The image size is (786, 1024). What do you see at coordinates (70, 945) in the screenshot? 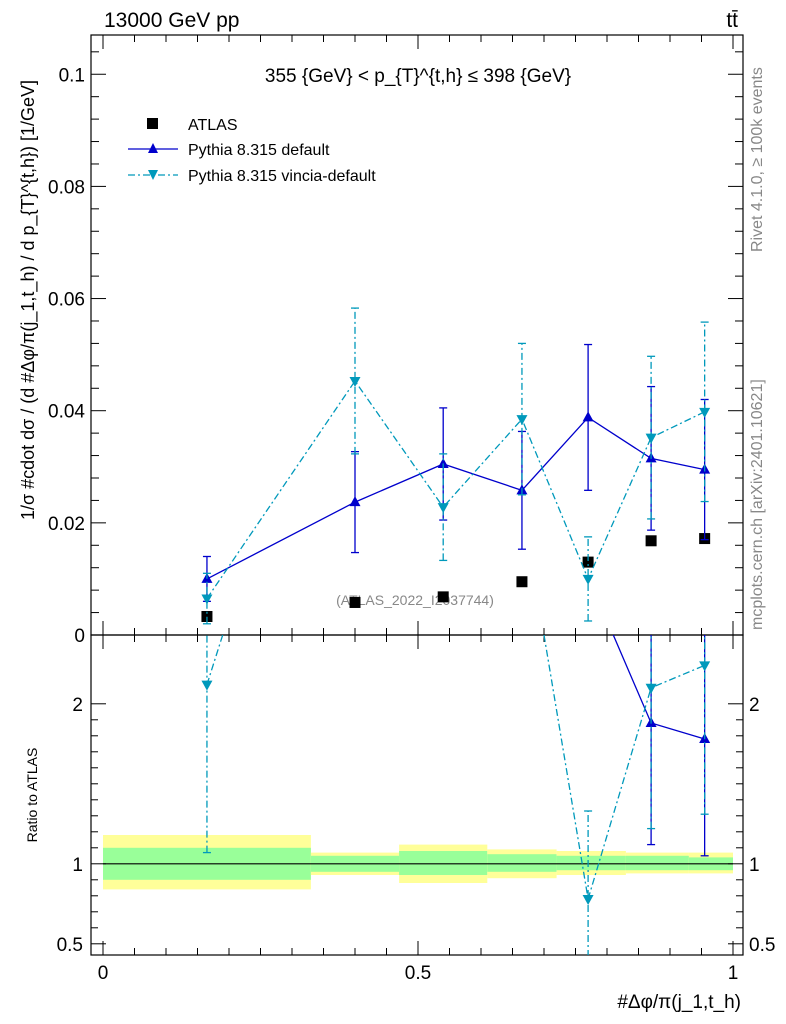
I see `ratio-ytick-label: 0.5` at bounding box center [70, 945].